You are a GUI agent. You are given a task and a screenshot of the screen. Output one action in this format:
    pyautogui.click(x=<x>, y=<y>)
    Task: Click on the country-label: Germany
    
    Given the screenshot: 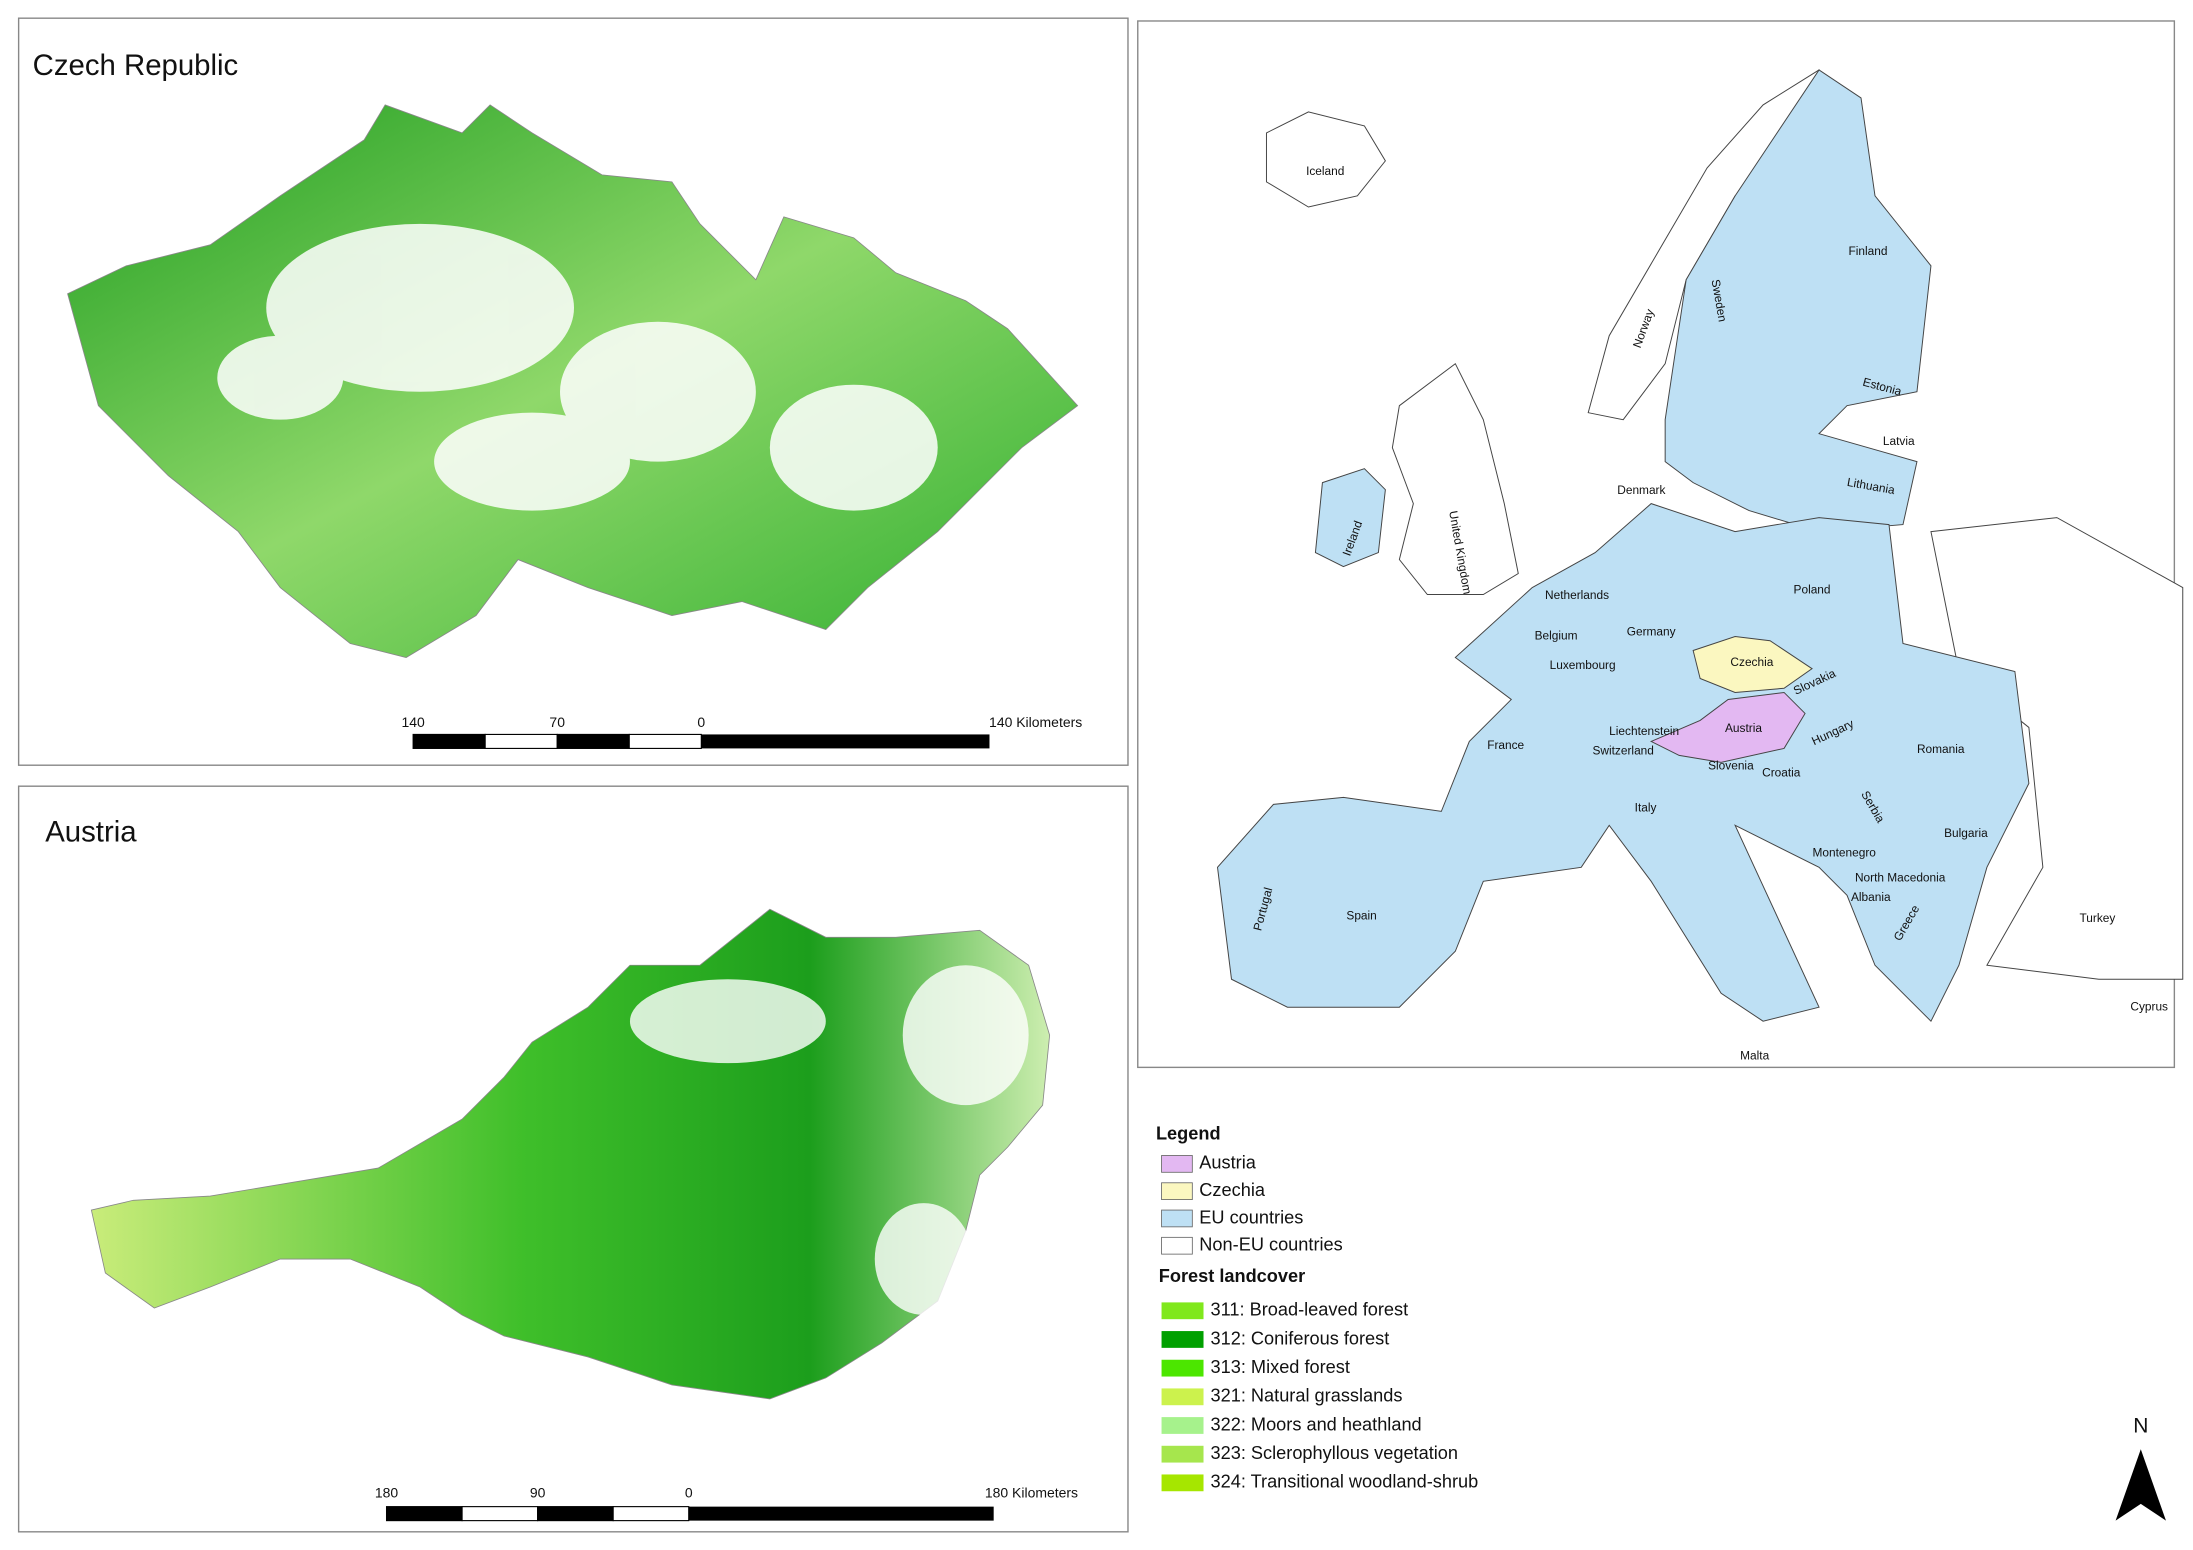 What is the action you would take?
    pyautogui.click(x=1651, y=631)
    